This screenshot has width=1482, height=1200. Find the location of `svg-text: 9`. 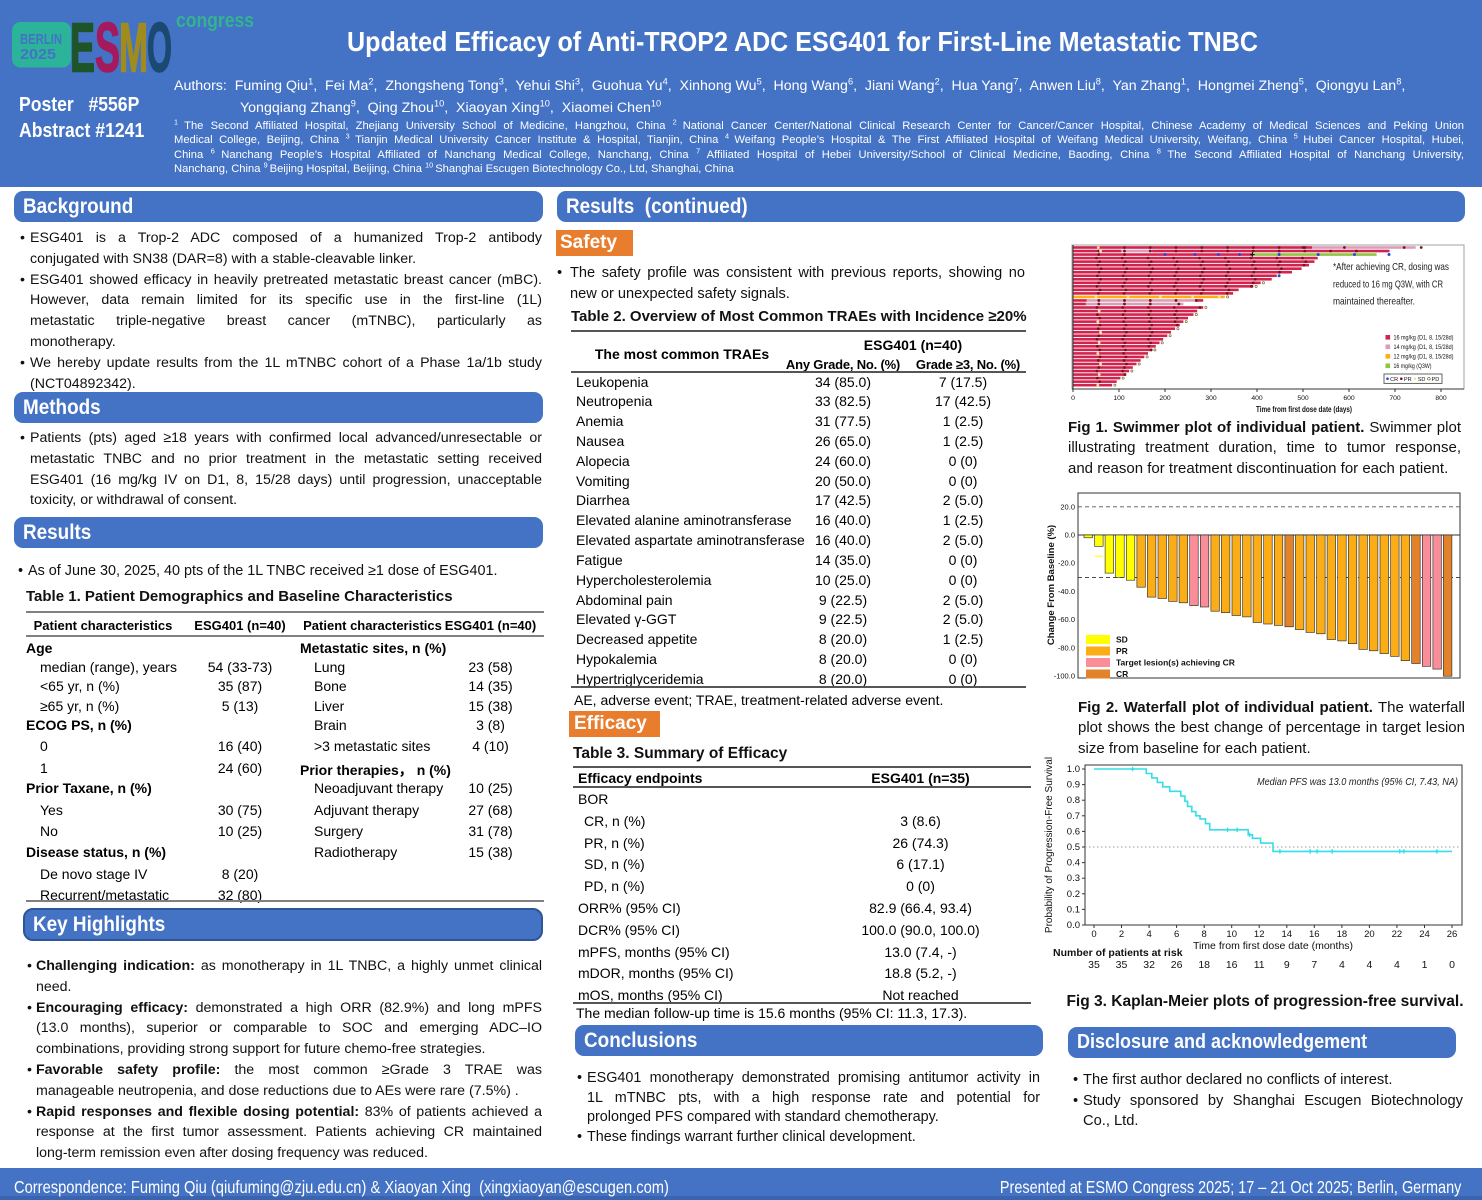

svg-text: 9 is located at coordinates (1287, 965).